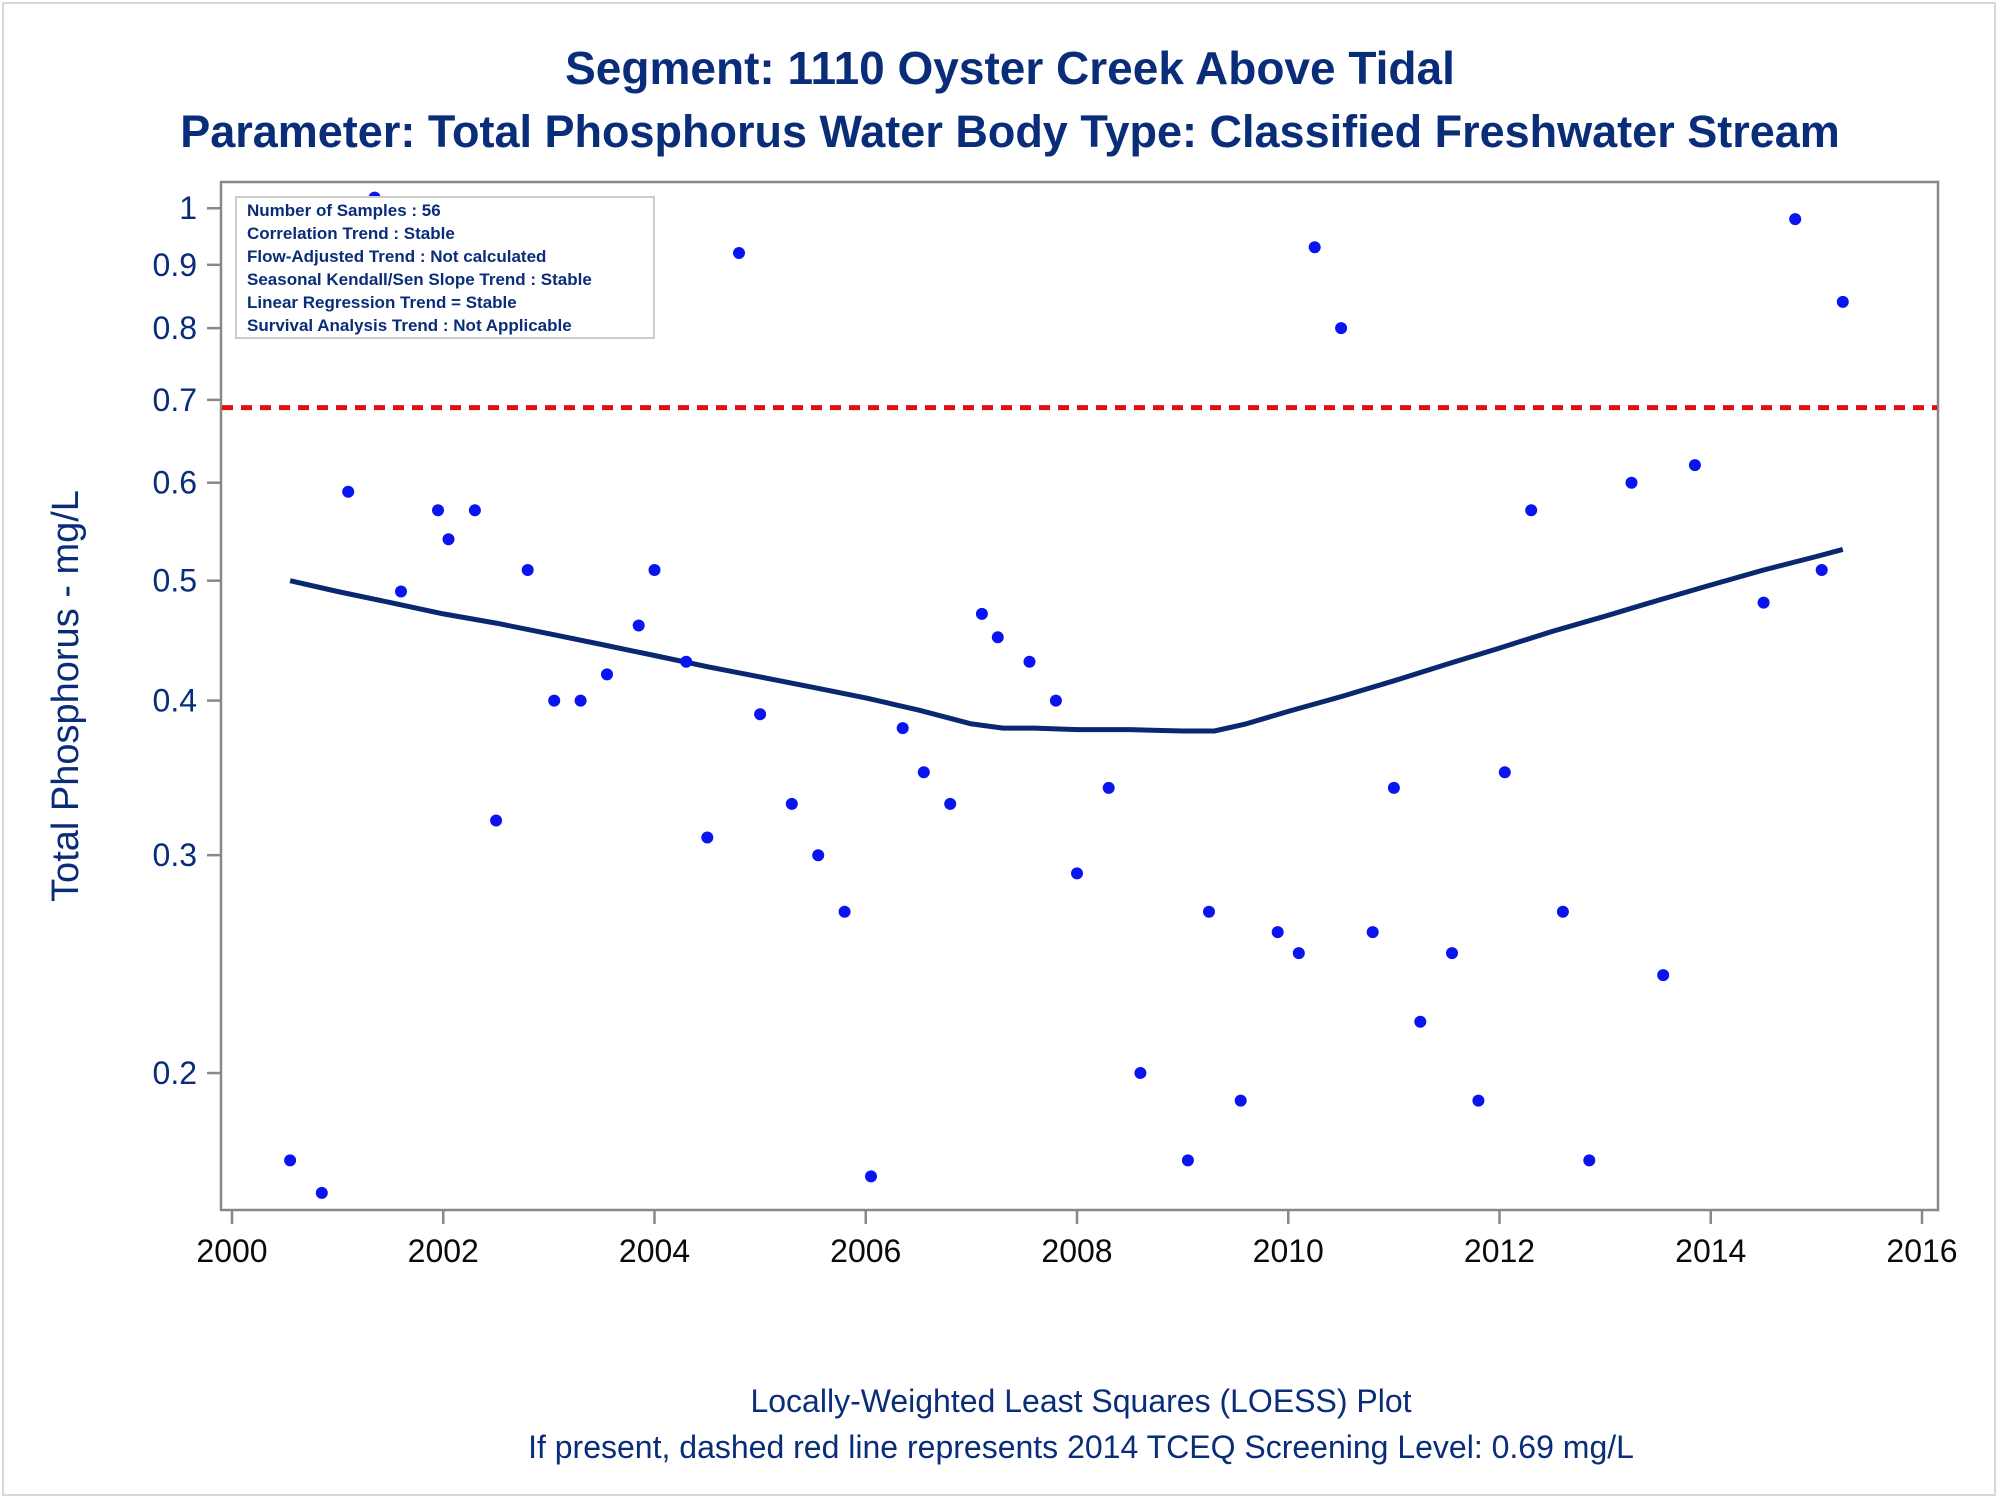  I want to click on x-axis: 2000 2002 2004 2006 2008 2010 2012 2014 2016, so click(1077, 1239).